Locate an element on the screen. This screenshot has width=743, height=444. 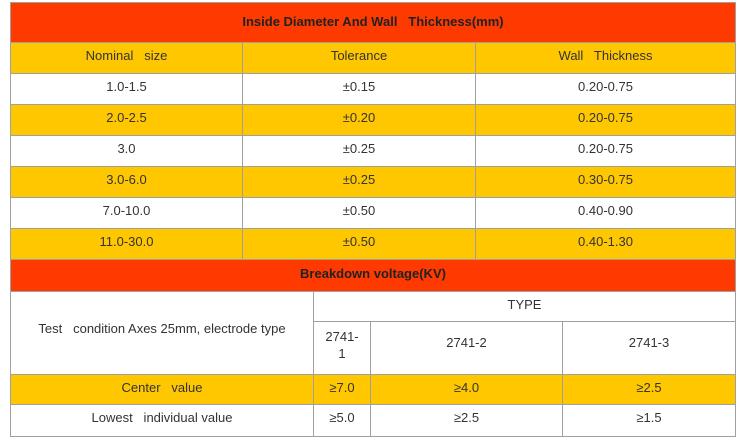
table-cell: ≥7.0 is located at coordinates (342, 389).